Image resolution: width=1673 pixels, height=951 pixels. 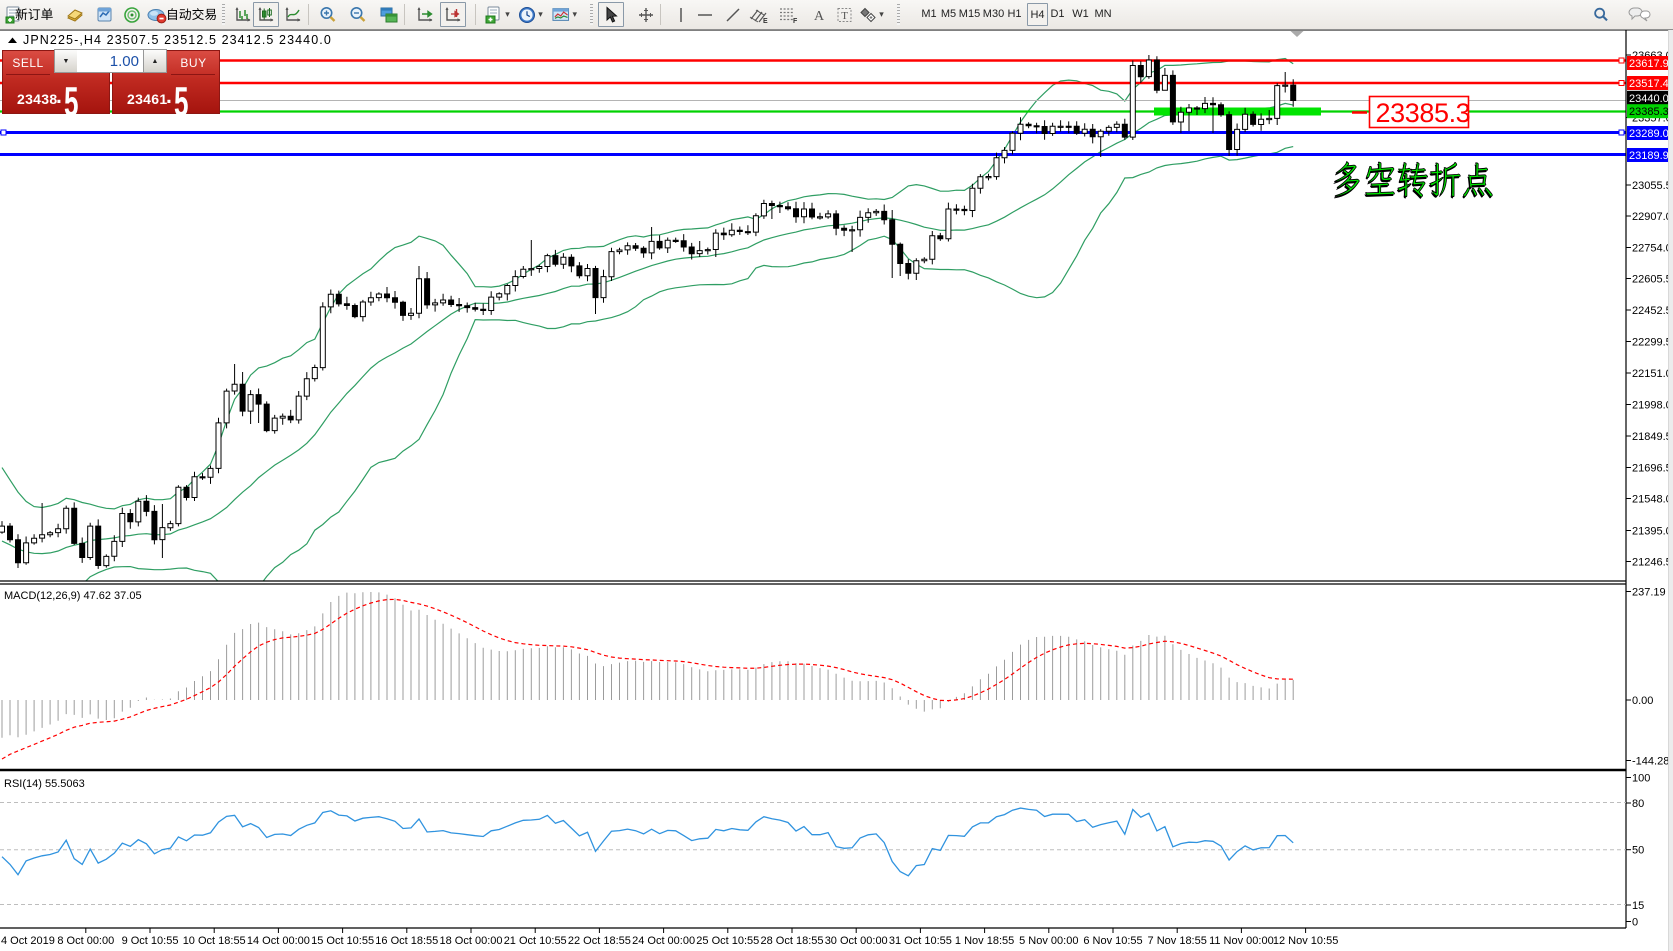 I want to click on svg-text: 23289.0, so click(x=1649, y=134).